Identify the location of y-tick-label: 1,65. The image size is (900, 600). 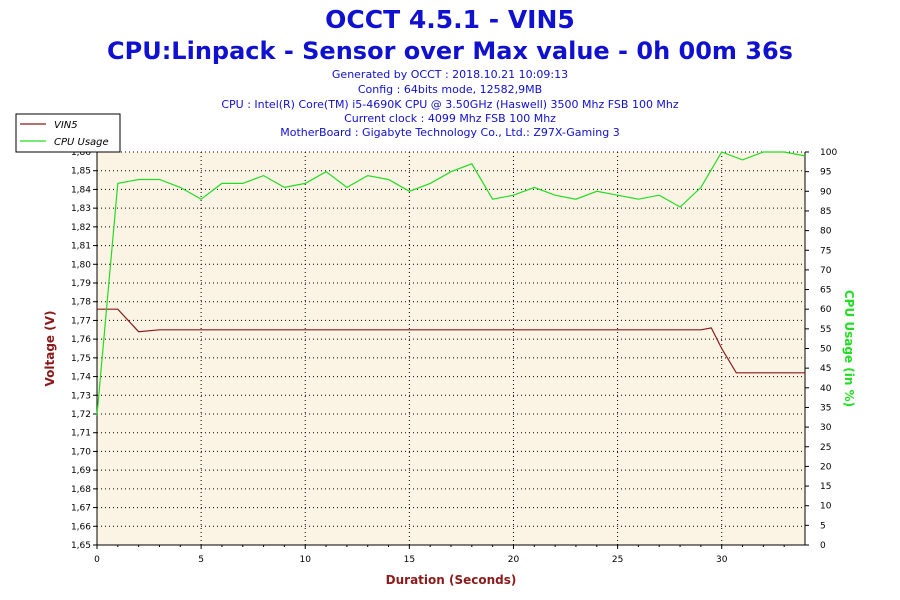
(81, 546).